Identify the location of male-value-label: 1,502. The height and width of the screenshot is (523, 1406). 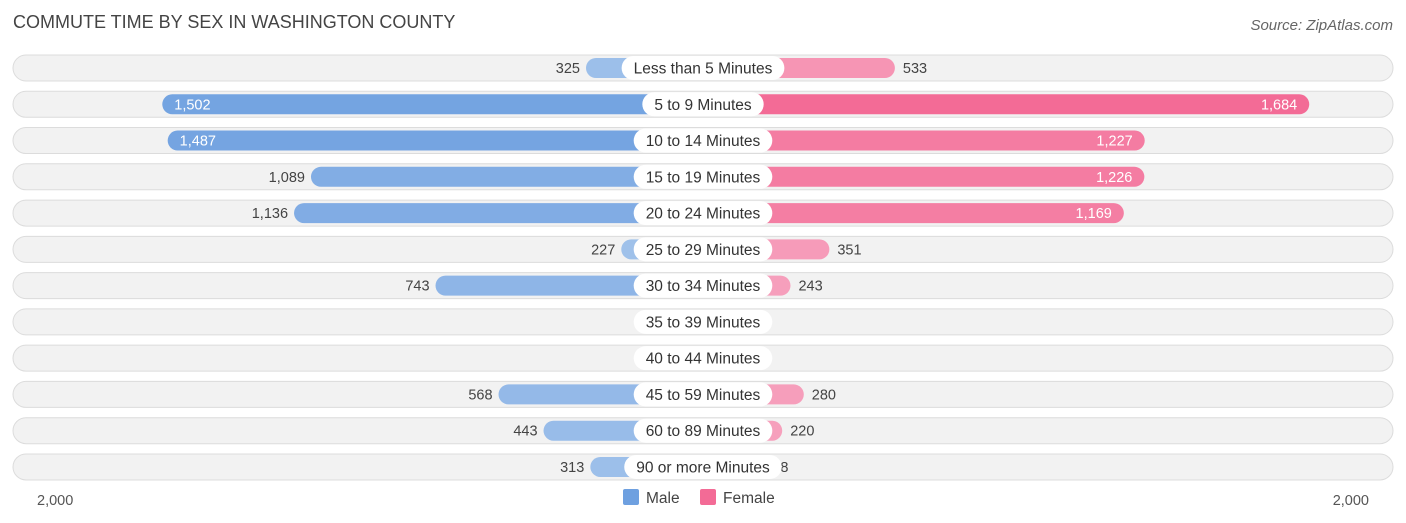
(192, 105).